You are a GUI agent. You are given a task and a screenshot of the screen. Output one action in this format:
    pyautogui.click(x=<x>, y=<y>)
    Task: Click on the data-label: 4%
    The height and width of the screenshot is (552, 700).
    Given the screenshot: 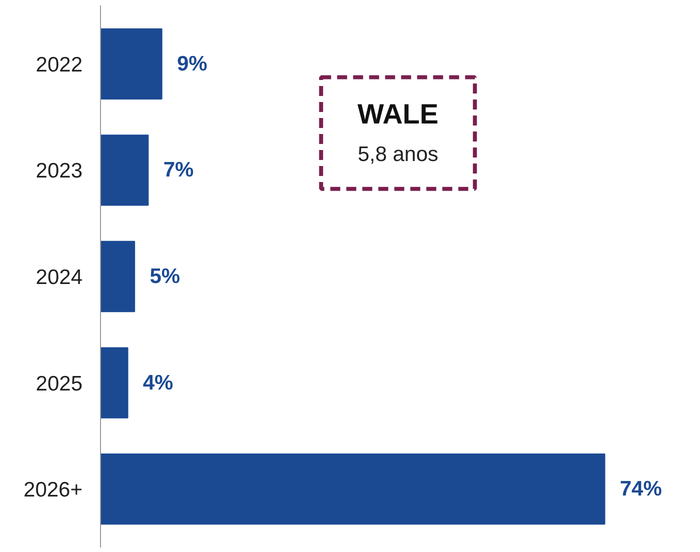 What is the action you would take?
    pyautogui.click(x=158, y=382)
    